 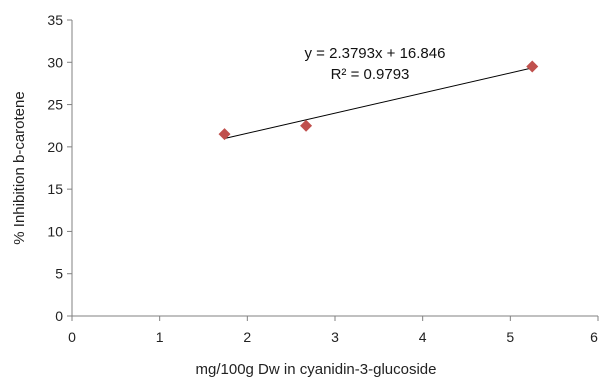 What do you see at coordinates (19, 167) in the screenshot?
I see `y-axis-label: % Inhibition b-carotene` at bounding box center [19, 167].